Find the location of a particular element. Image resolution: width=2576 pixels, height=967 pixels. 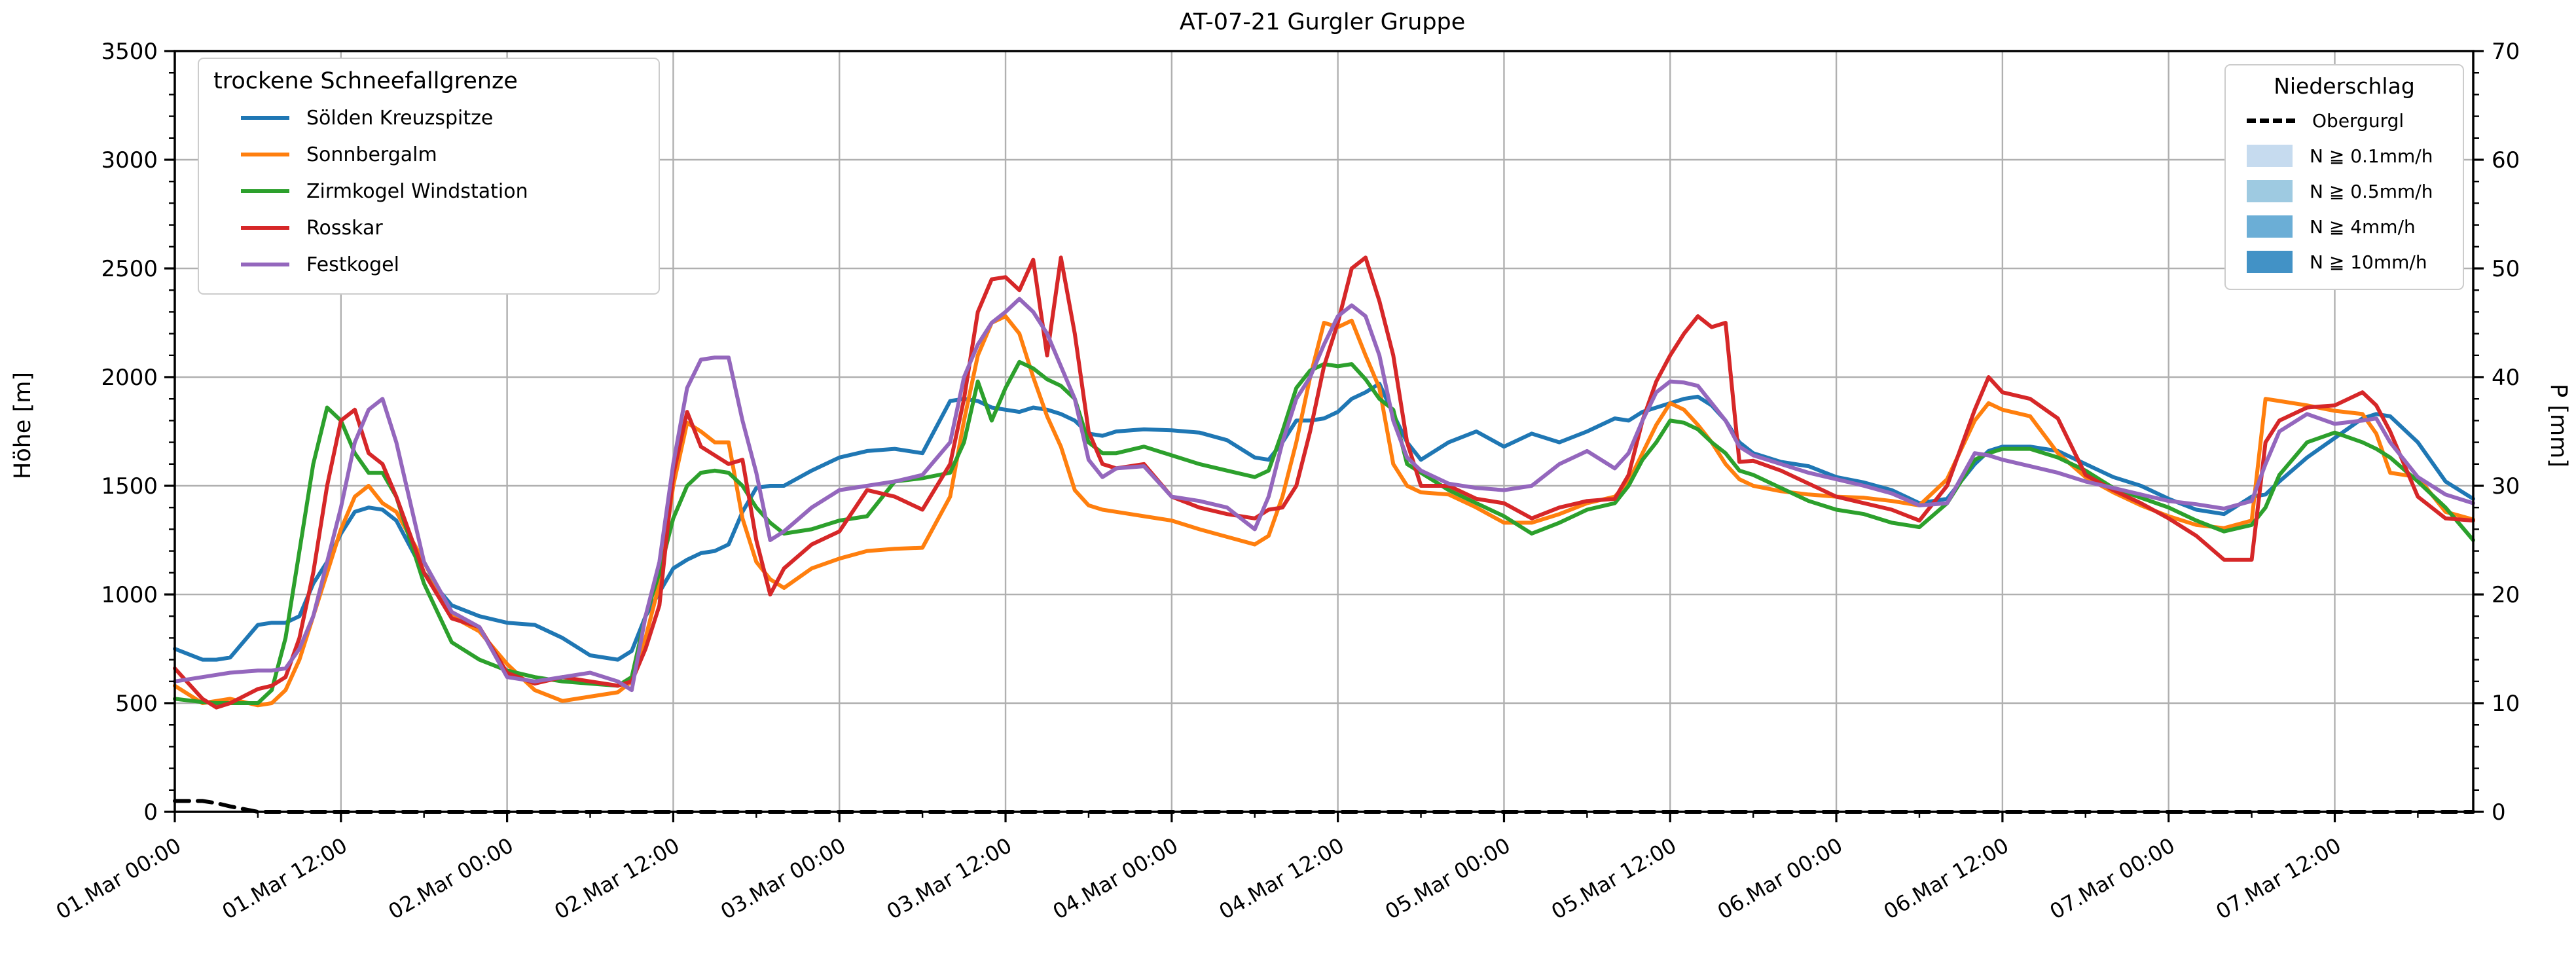

legend-item-label: N ≧ 4mm/h is located at coordinates (2363, 226).